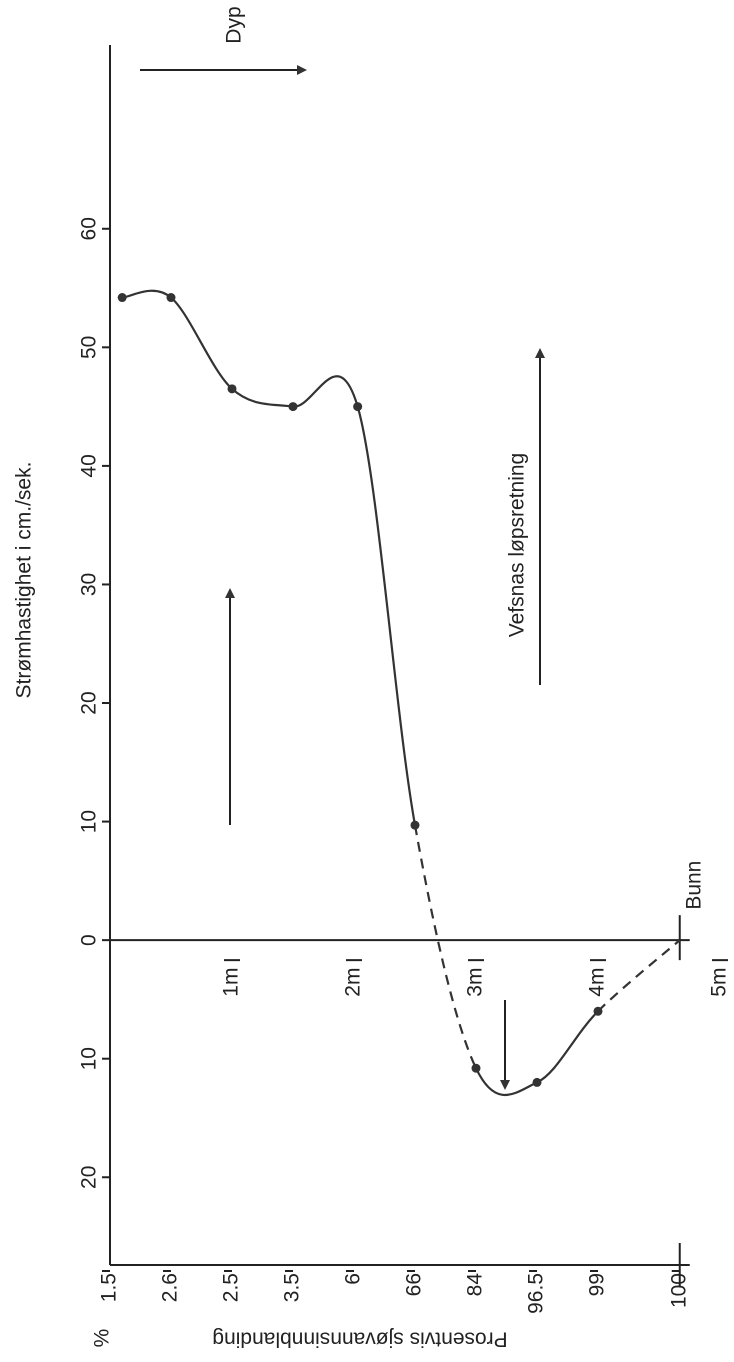 Image resolution: width=734 pixels, height=1362 pixels. I want to click on x2-axis-title: Prosentvis sjøvannsinnblanding, so click(359, 1338).